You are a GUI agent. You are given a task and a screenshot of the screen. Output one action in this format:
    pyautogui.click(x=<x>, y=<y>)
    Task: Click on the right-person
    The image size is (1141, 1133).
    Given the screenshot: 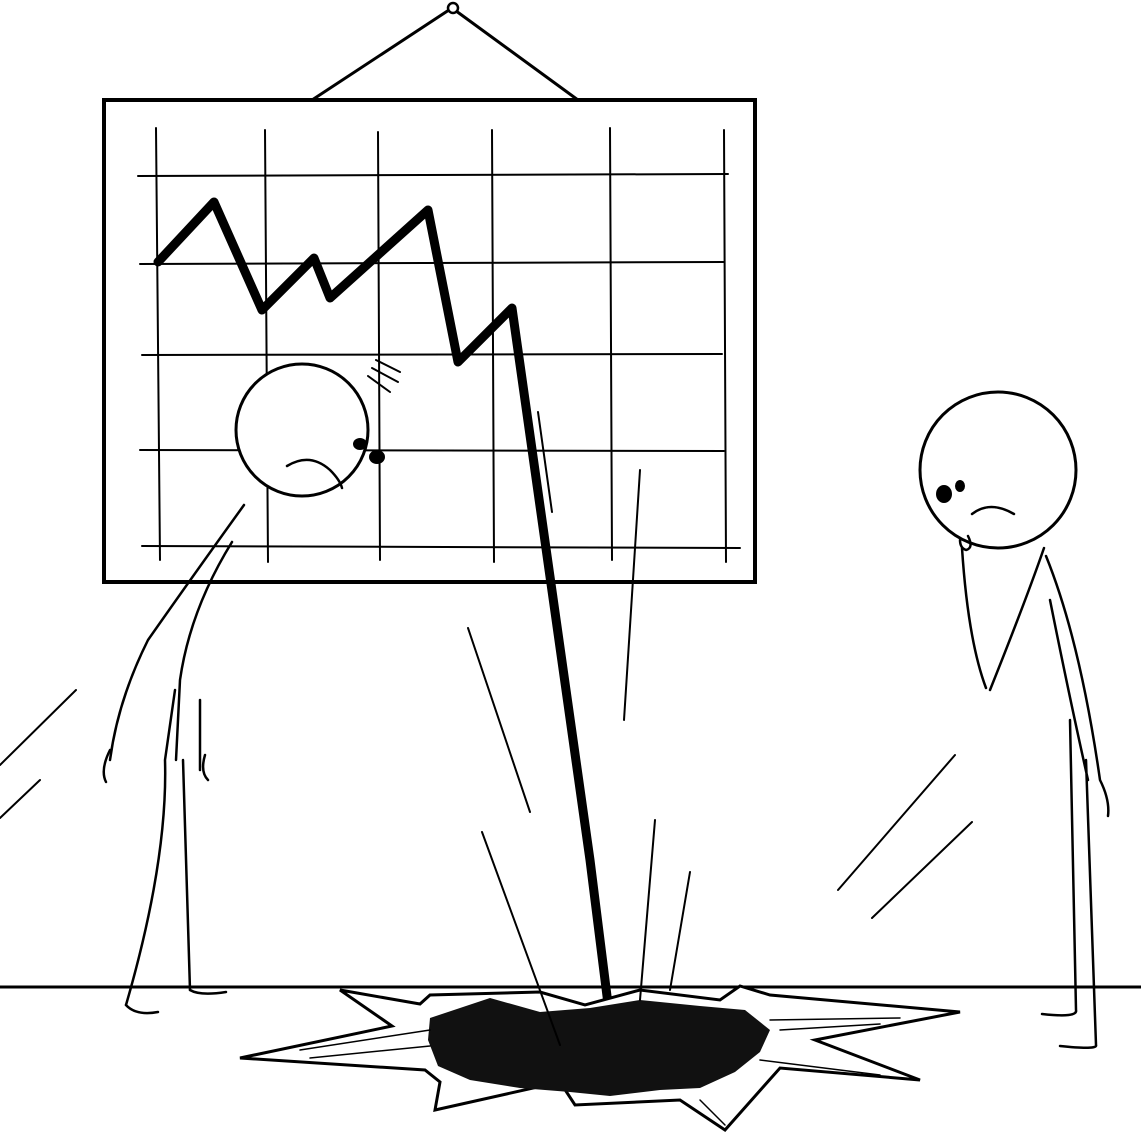 What is the action you would take?
    pyautogui.click(x=1014, y=719)
    